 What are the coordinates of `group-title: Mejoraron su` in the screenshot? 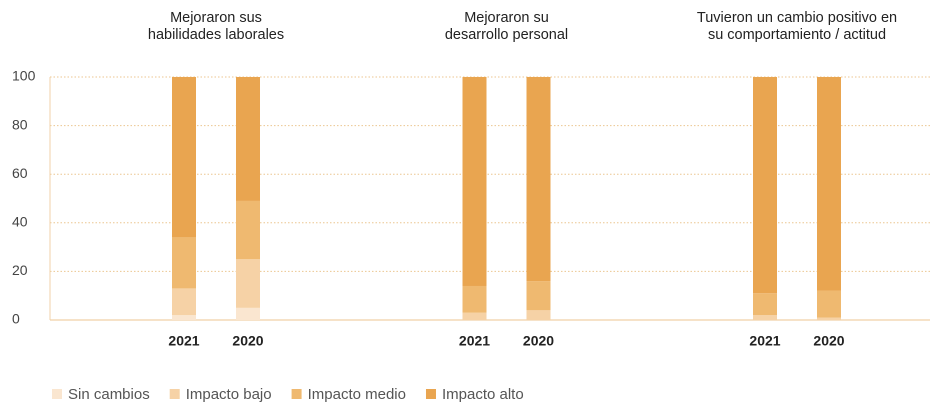 It's located at (506, 18).